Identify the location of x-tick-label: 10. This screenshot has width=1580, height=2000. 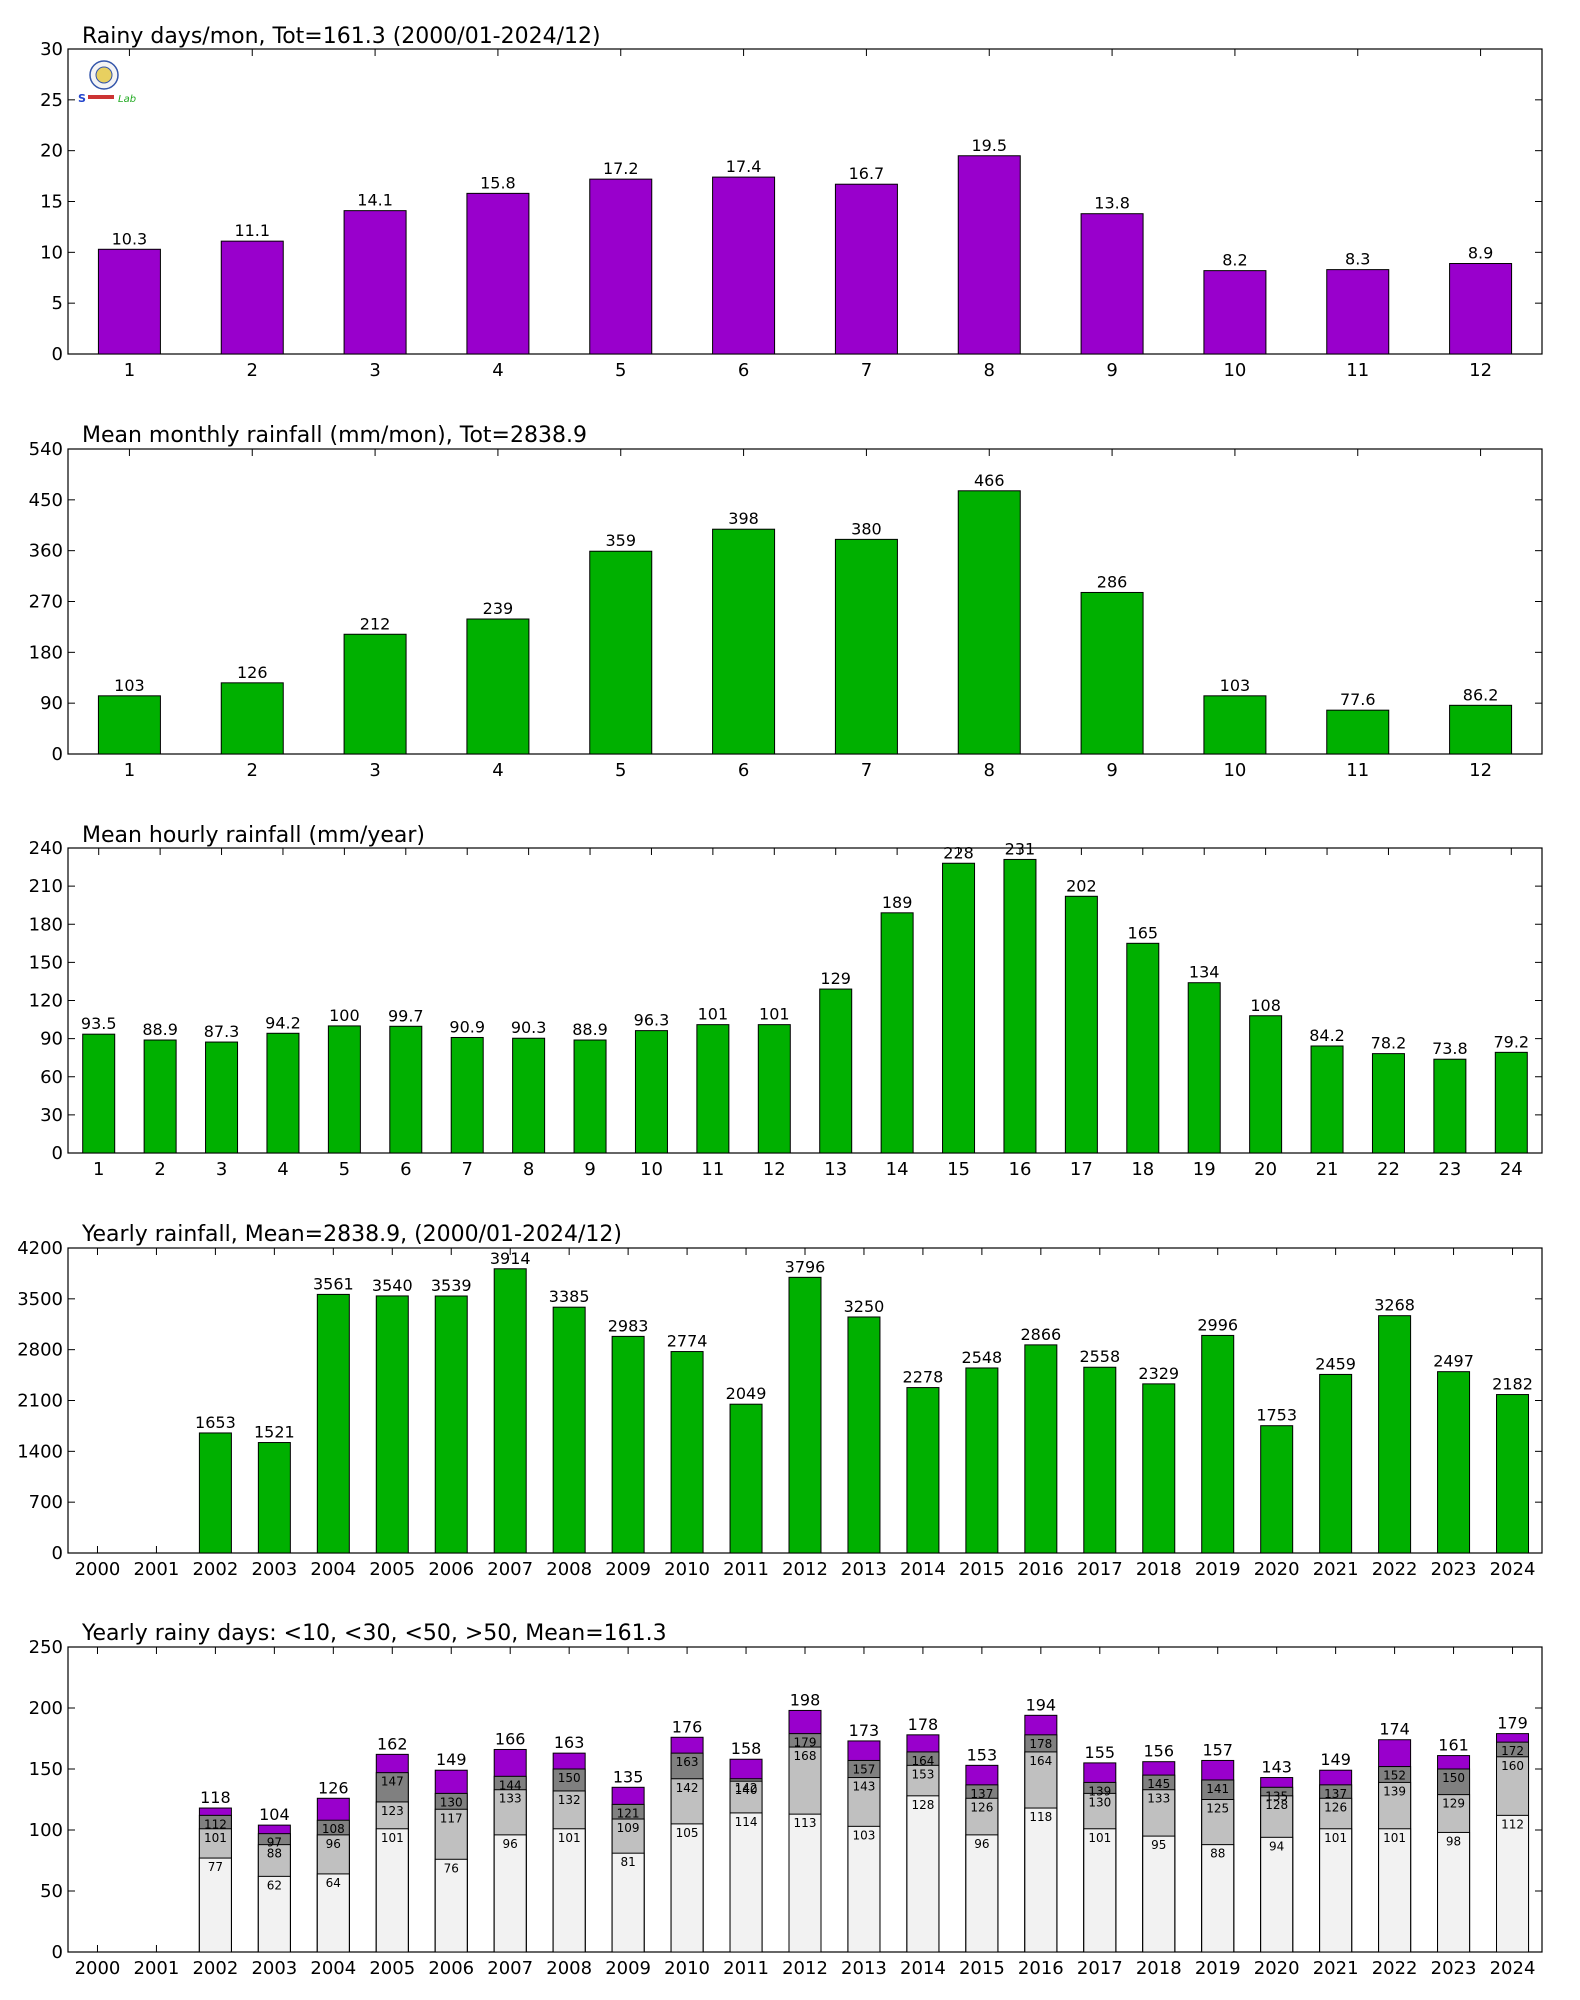
(1234, 370).